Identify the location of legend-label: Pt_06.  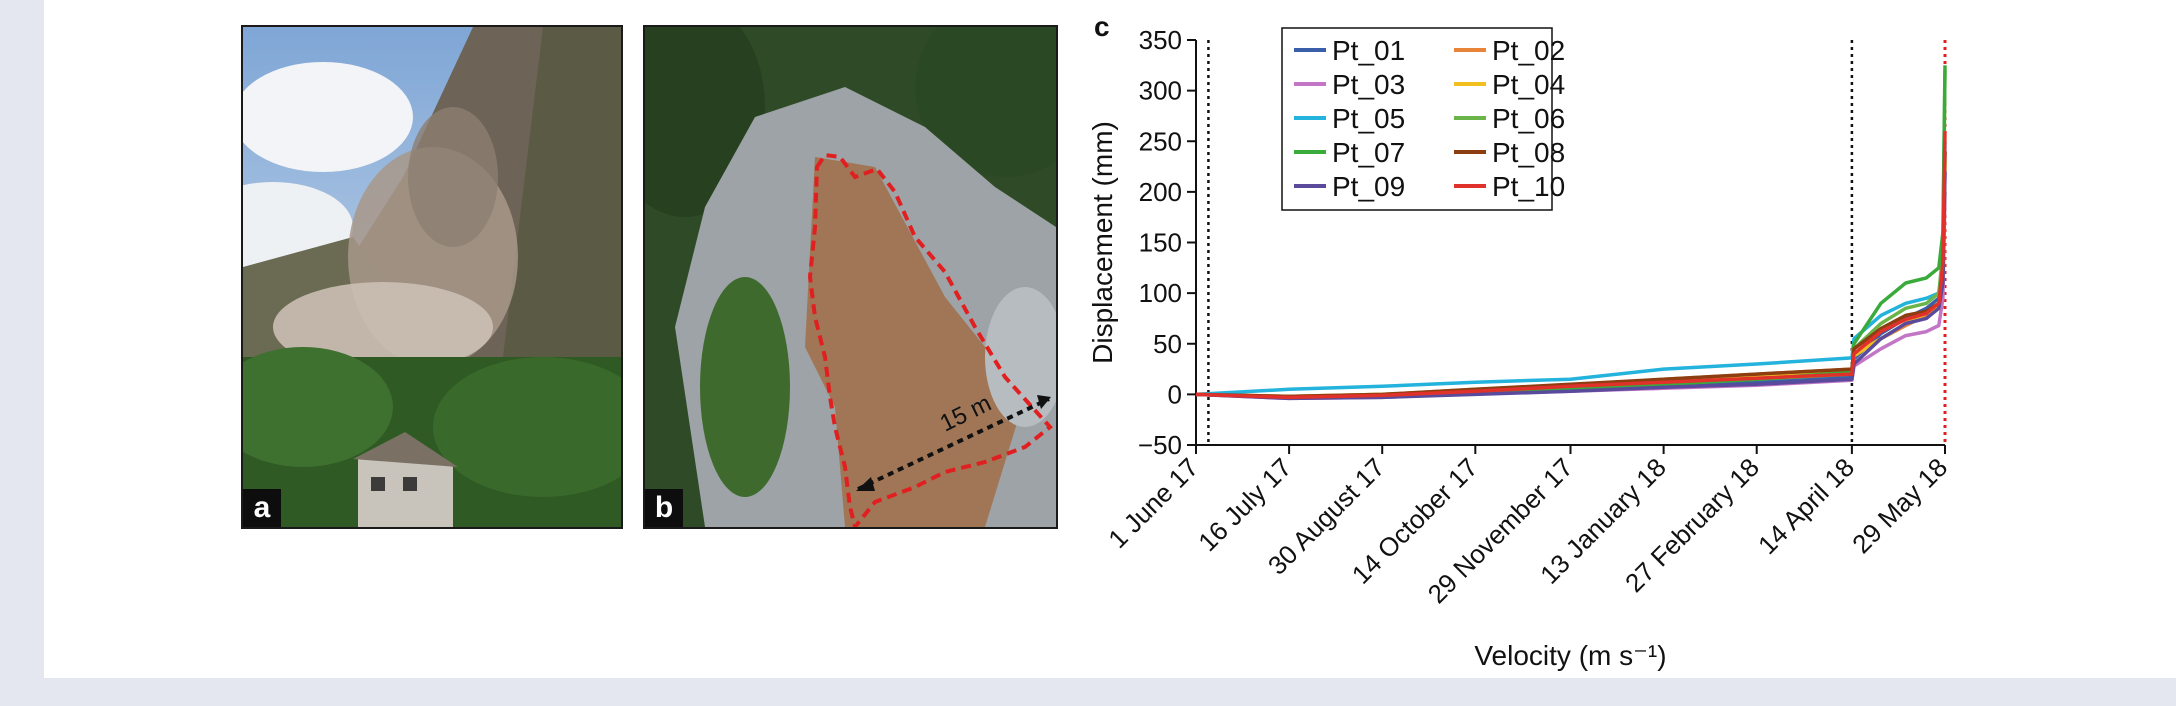
(1528, 118).